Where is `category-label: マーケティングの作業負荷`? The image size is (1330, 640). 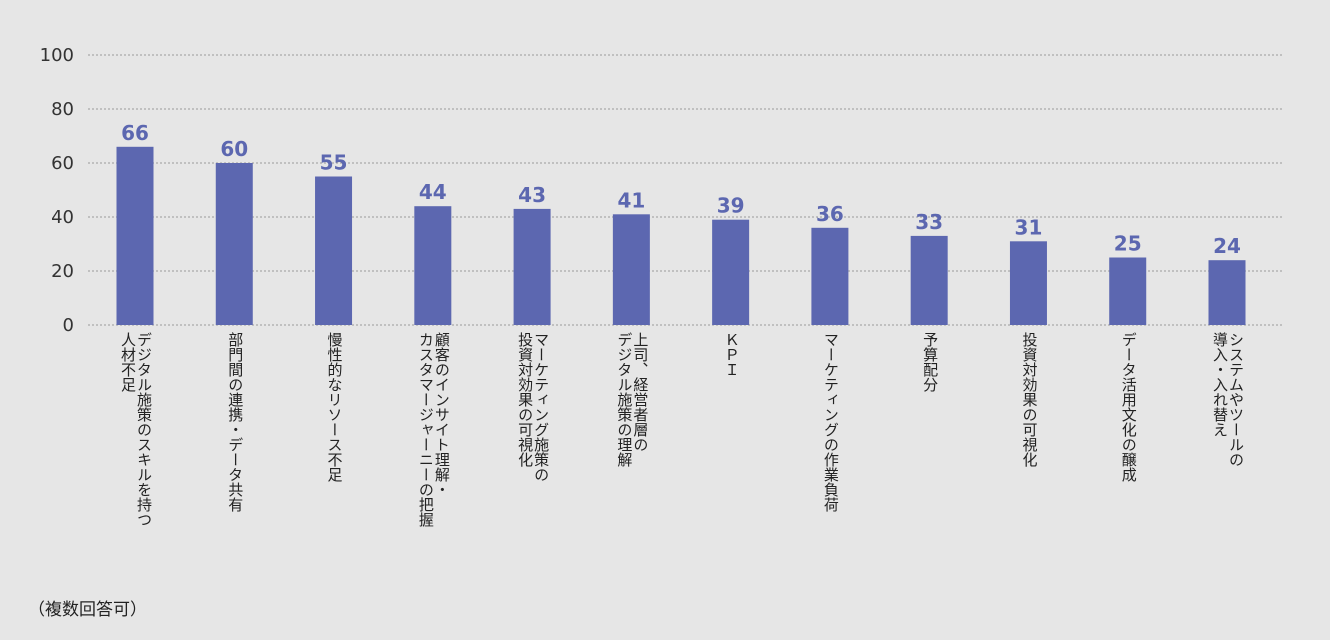 category-label: マーケティングの作業負荷 is located at coordinates (830, 422).